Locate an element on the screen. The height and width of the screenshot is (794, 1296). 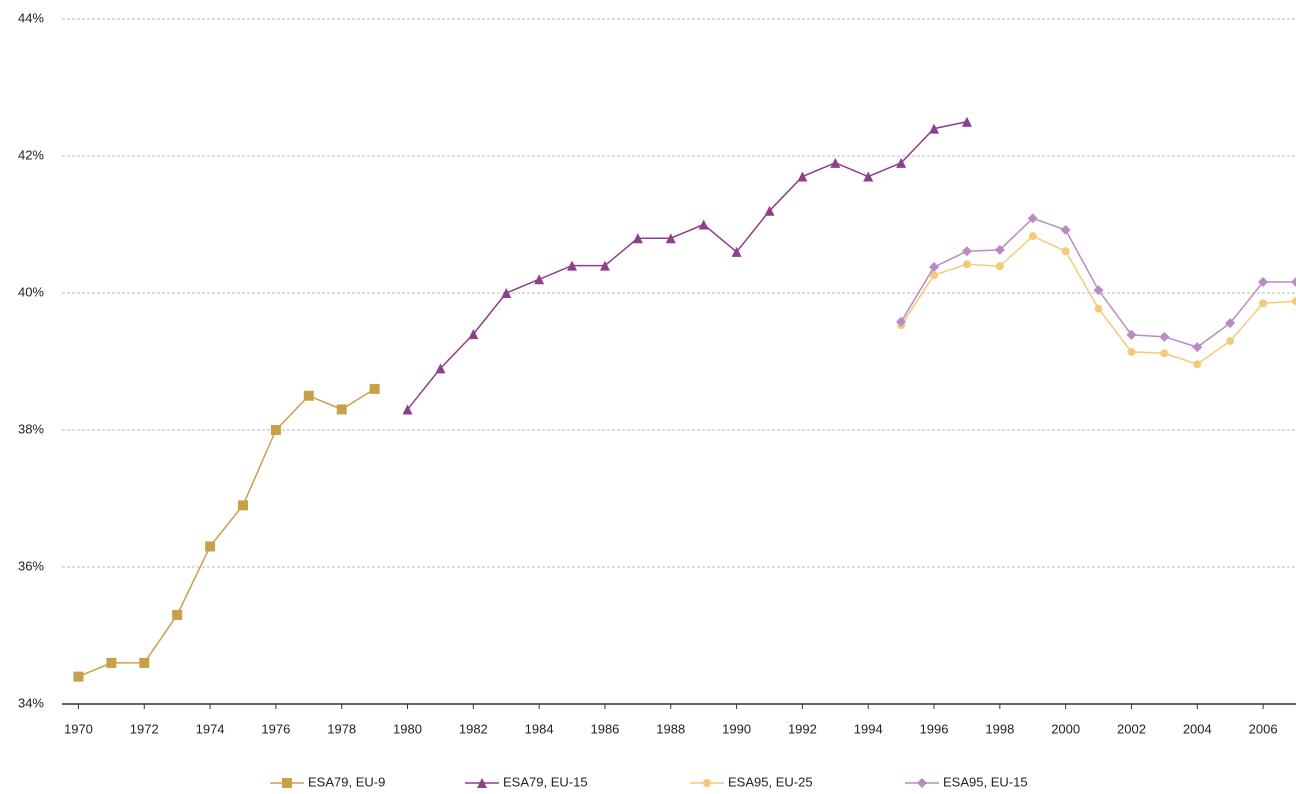
x-tick-label: 1988 is located at coordinates (670, 728).